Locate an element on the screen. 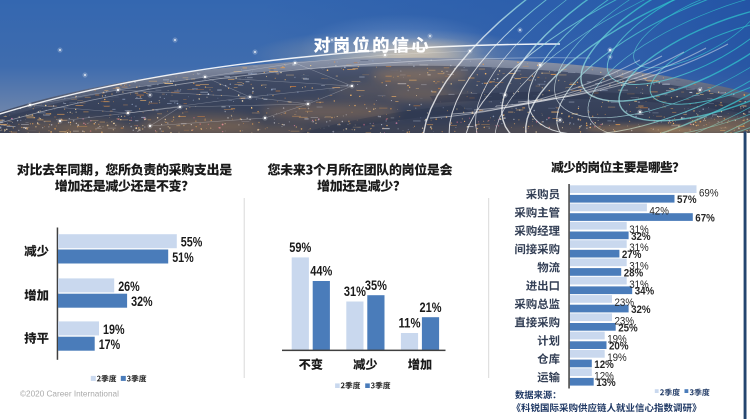 This screenshot has height=419, width=750. svg-text: 51% is located at coordinates (183, 257).